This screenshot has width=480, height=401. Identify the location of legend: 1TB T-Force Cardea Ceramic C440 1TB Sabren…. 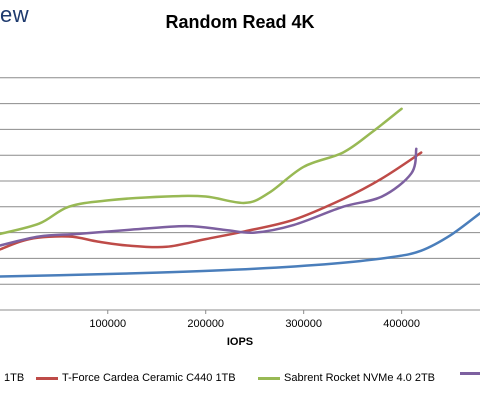
(240, 381).